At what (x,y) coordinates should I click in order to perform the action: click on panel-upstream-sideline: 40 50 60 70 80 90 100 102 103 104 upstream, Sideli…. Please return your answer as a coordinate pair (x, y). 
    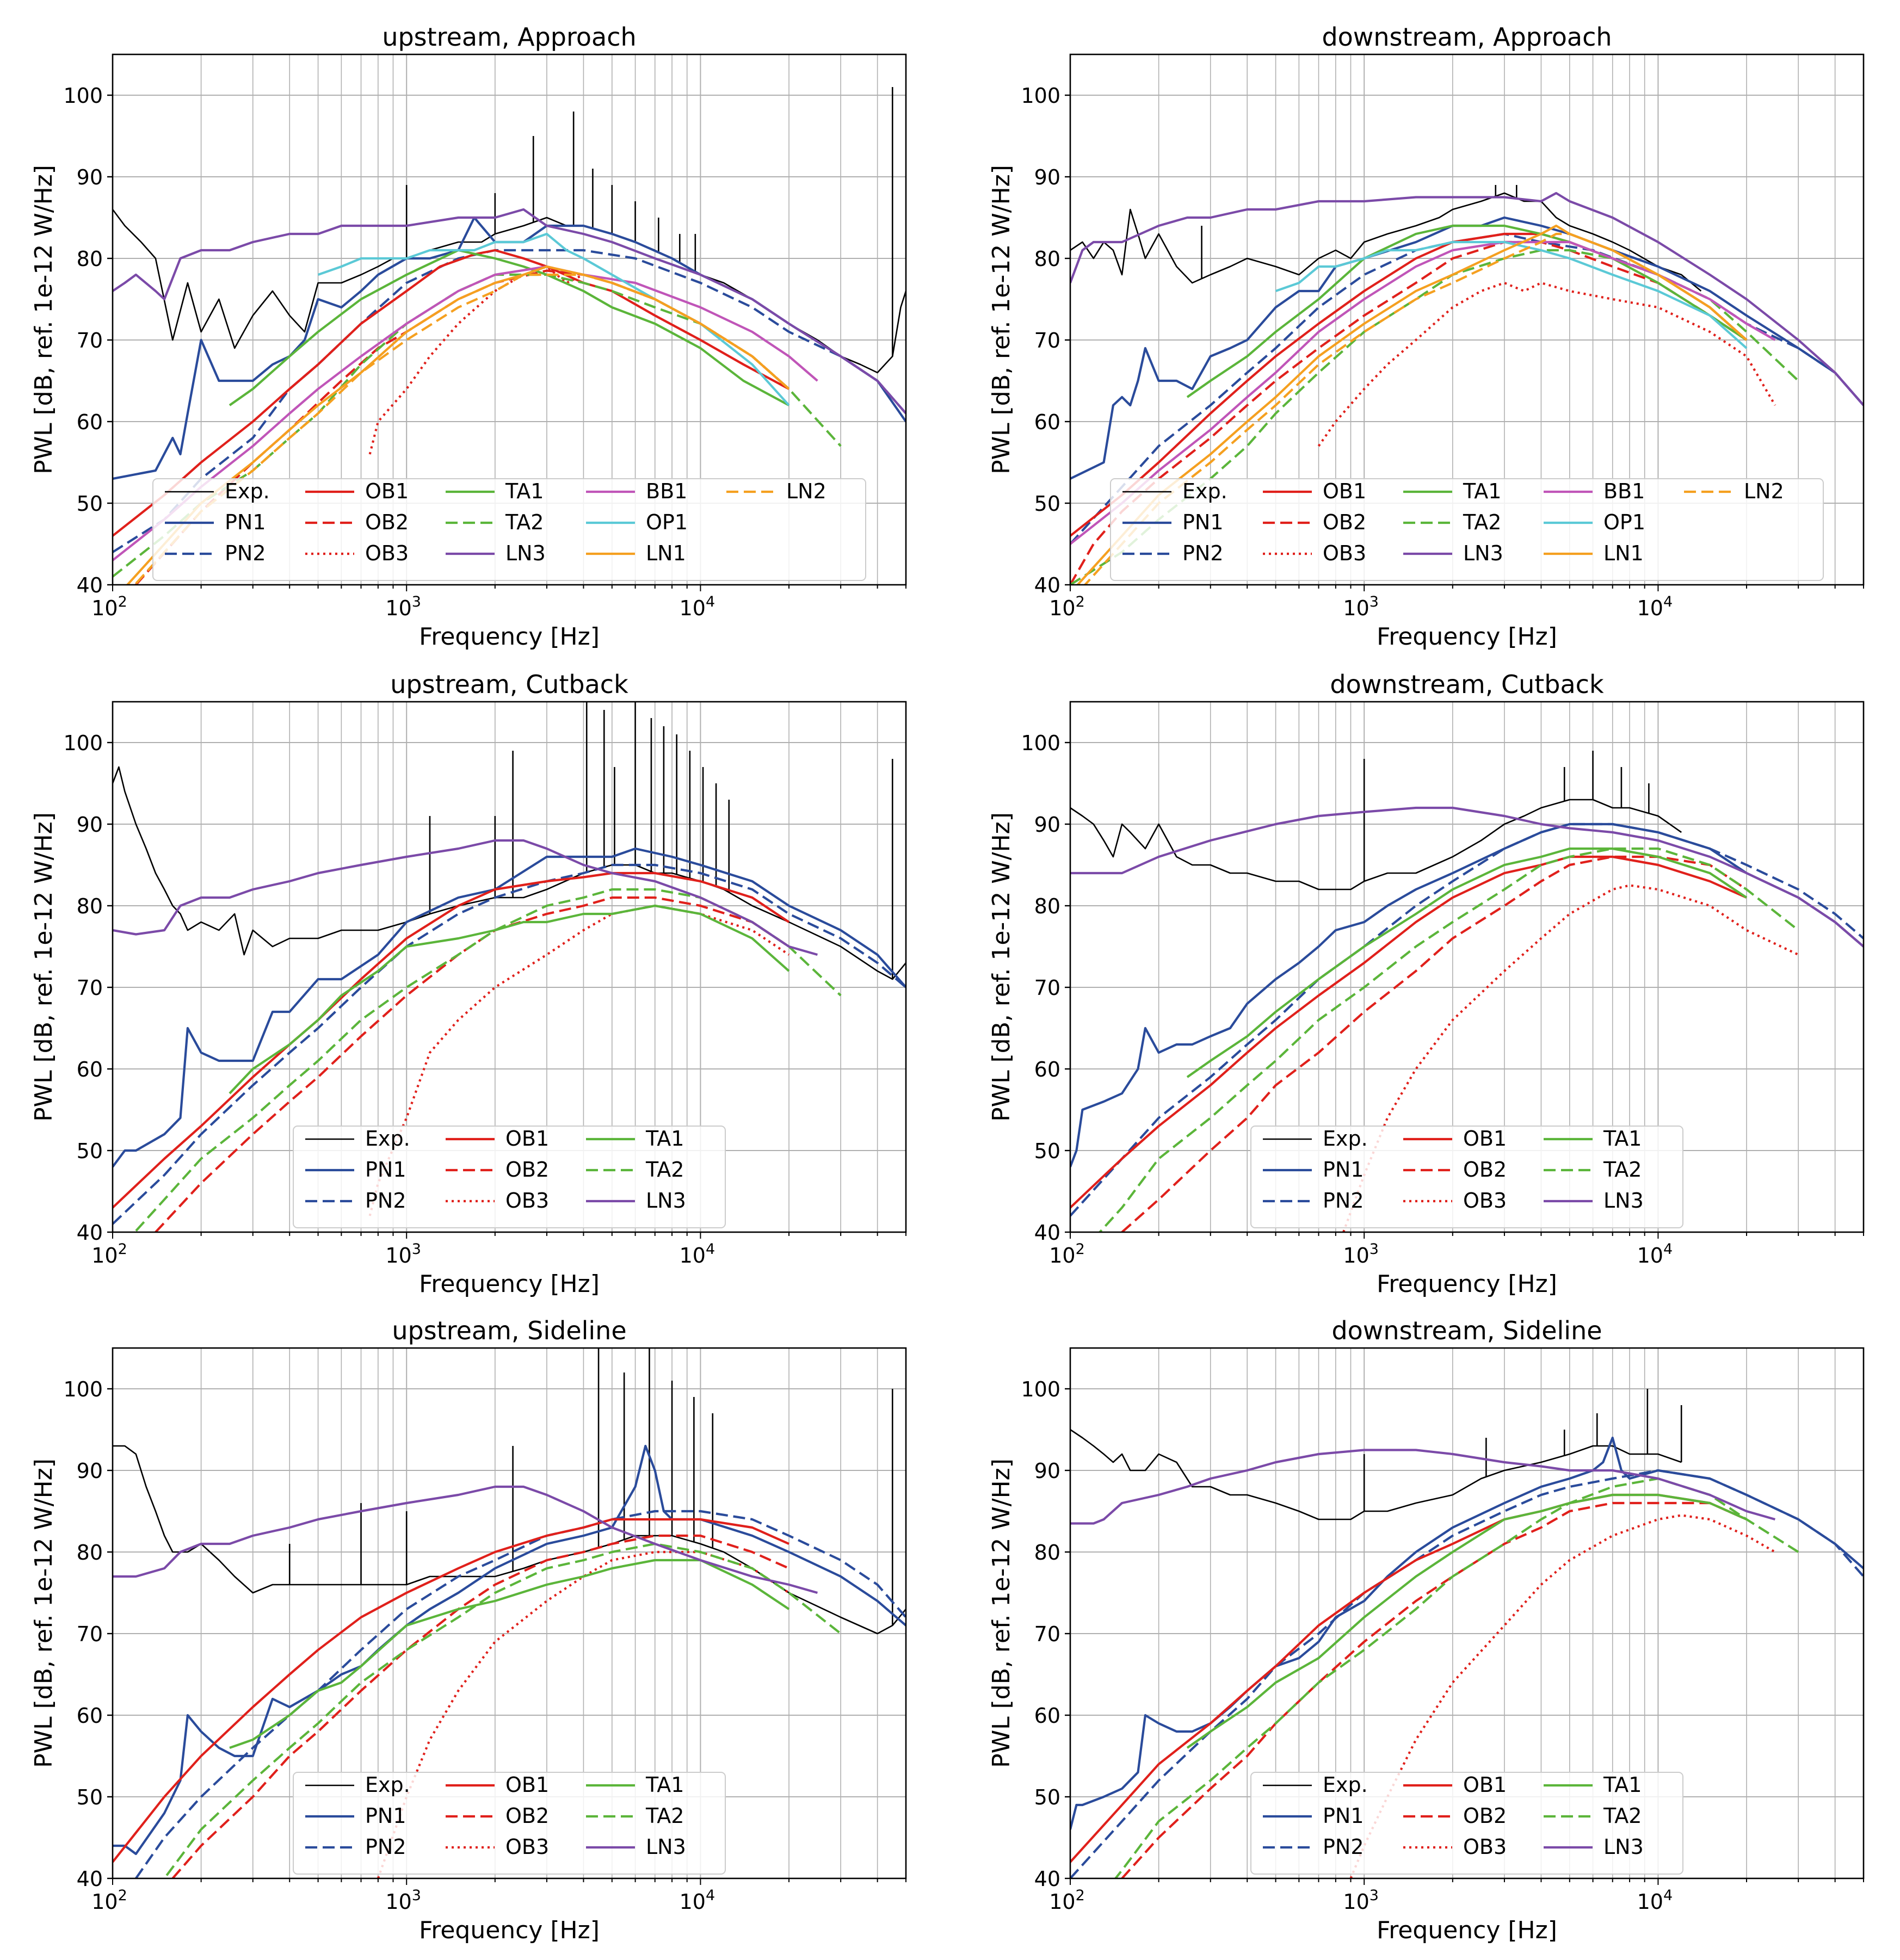
    Looking at the image, I should click on (468, 1630).